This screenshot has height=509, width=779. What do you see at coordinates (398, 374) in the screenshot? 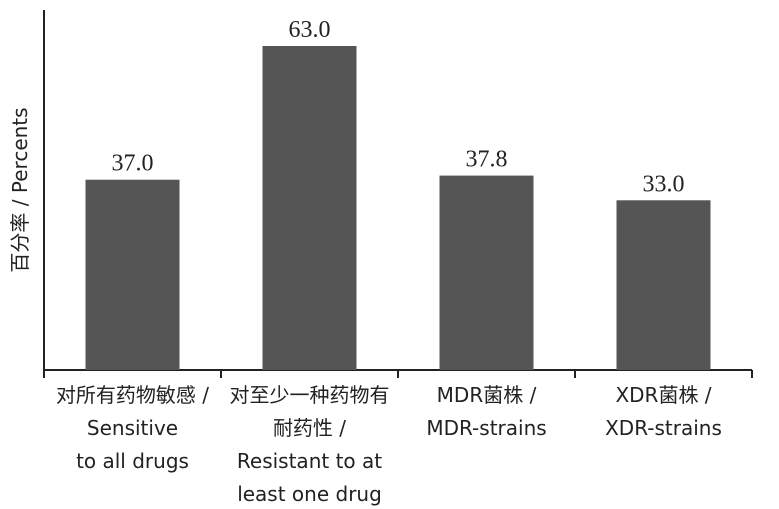
I see `x-axis-ticks` at bounding box center [398, 374].